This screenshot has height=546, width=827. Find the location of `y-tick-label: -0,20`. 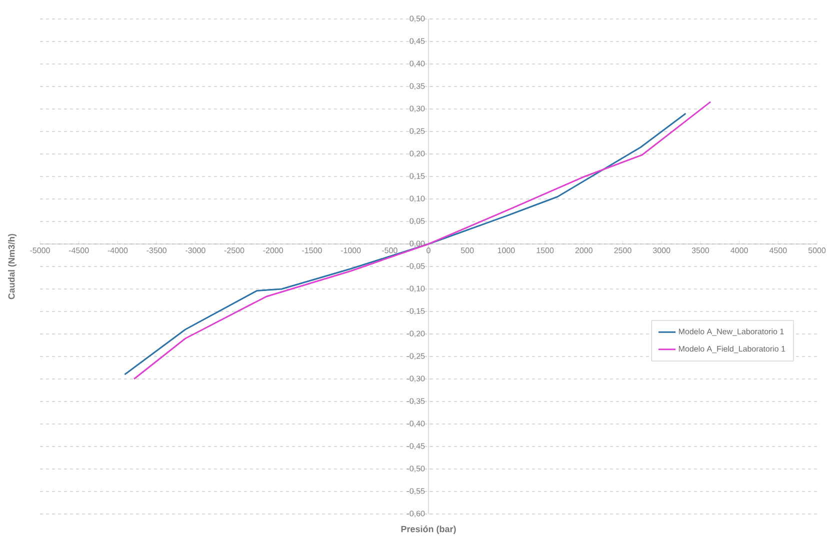

y-tick-label: -0,20 is located at coordinates (416, 334).